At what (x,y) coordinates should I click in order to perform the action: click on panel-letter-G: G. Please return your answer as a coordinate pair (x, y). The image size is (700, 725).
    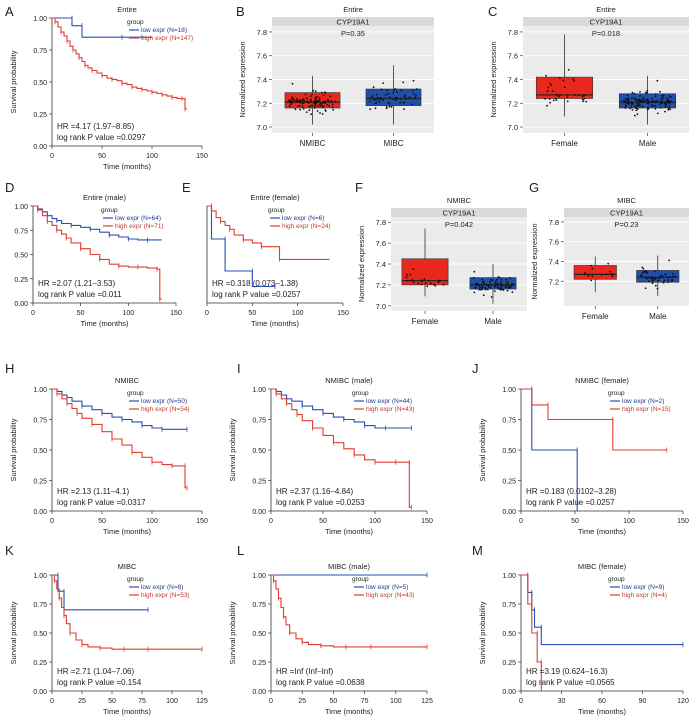
    Looking at the image, I should click on (534, 187).